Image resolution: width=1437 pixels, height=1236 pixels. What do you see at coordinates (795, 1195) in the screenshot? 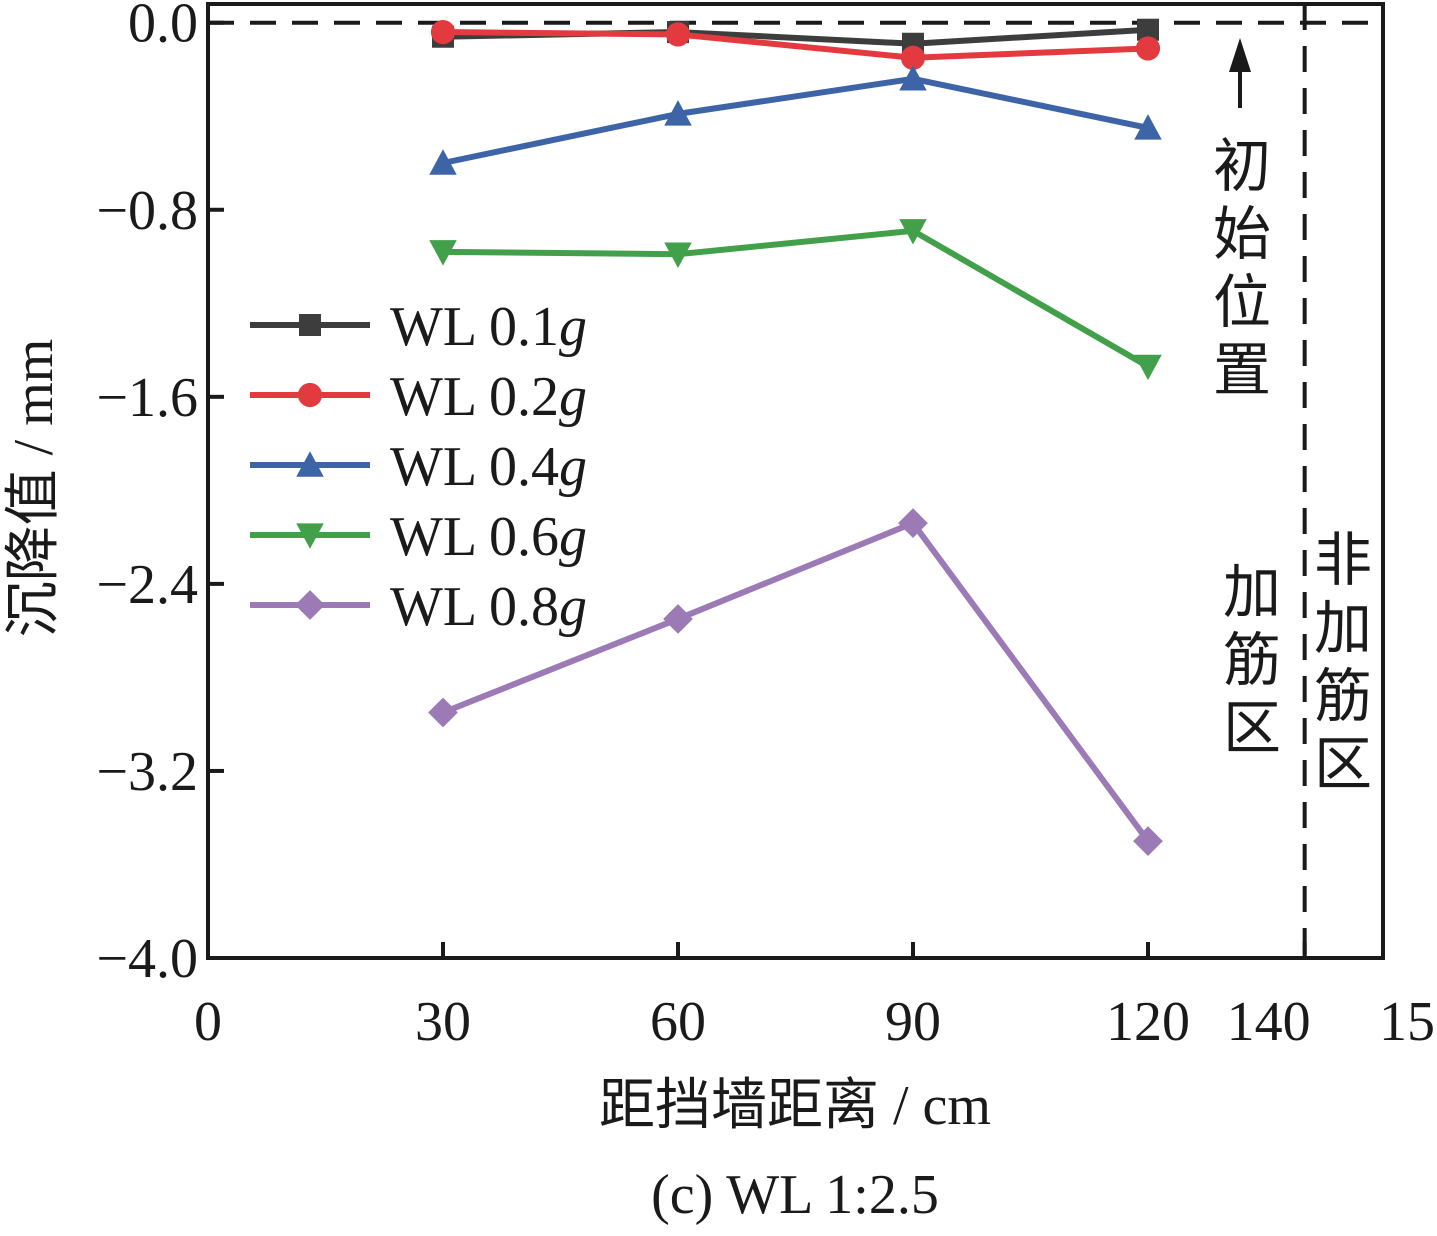
I see `figure-caption: (c) WL 1:2.5` at bounding box center [795, 1195].